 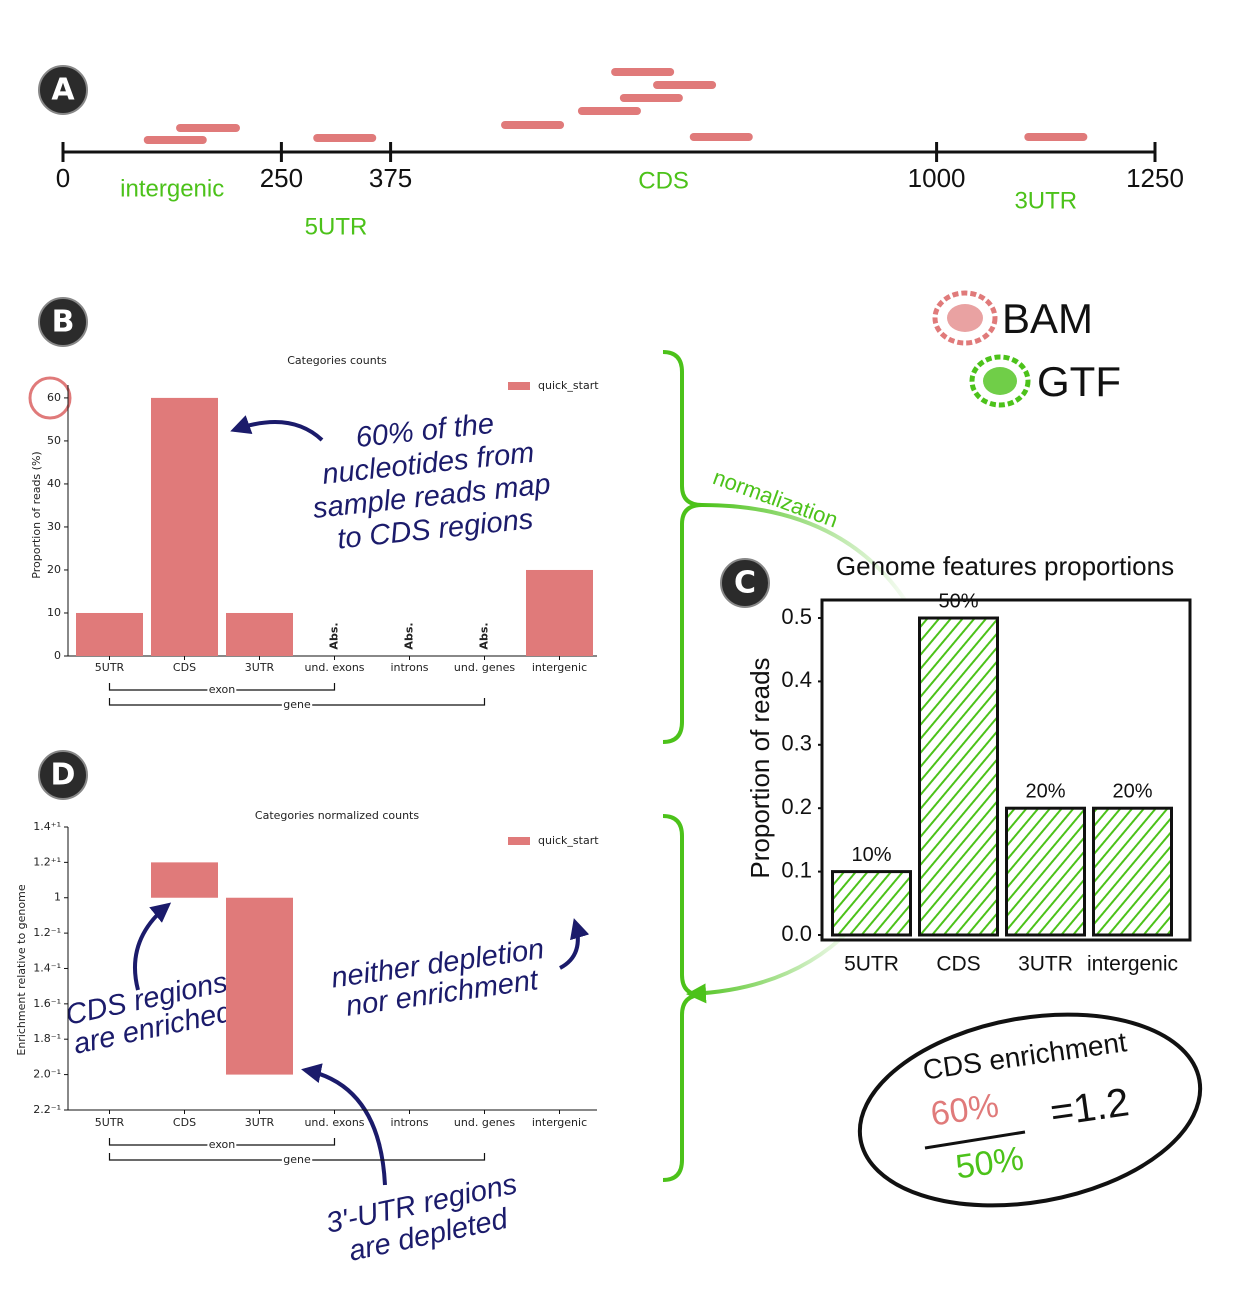 What do you see at coordinates (57, 897) in the screenshot?
I see `y-tick-label: 1` at bounding box center [57, 897].